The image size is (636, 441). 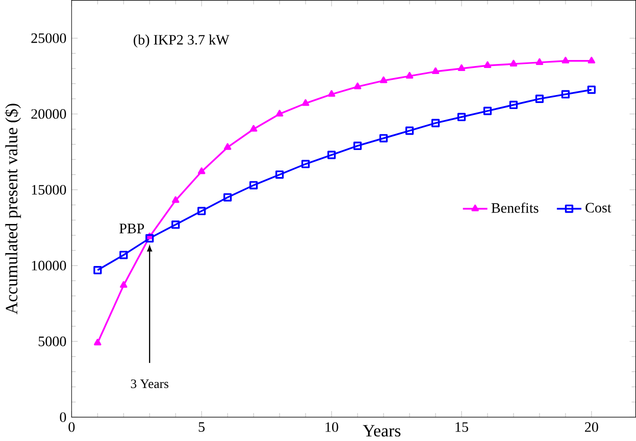 I want to click on y-tick-label: 5000, so click(x=52, y=341).